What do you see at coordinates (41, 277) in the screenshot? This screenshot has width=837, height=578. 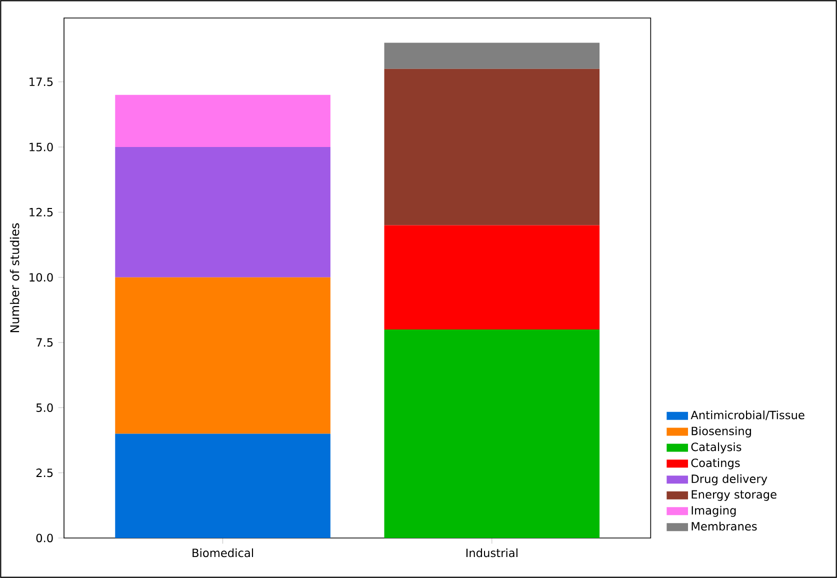 I see `y-tick-label: 10.0` at bounding box center [41, 277].